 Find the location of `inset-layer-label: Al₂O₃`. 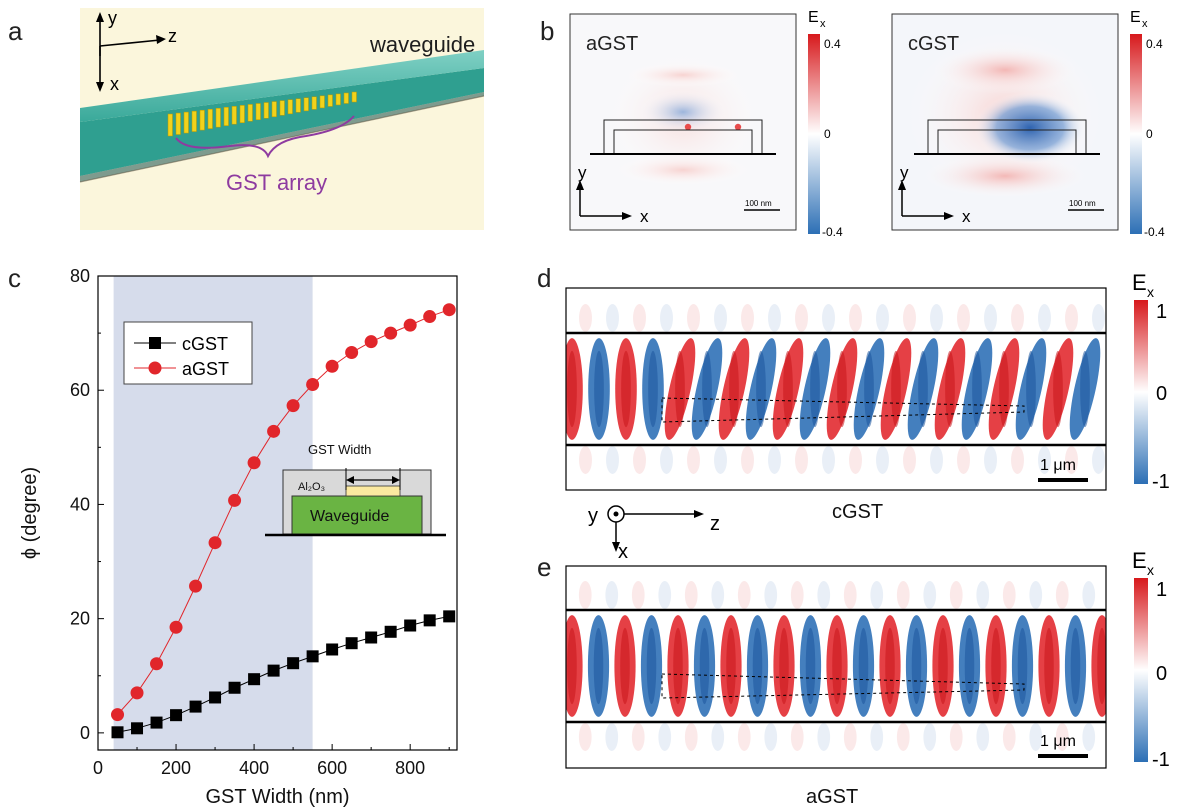

inset-layer-label: Al₂O₃ is located at coordinates (311, 487).